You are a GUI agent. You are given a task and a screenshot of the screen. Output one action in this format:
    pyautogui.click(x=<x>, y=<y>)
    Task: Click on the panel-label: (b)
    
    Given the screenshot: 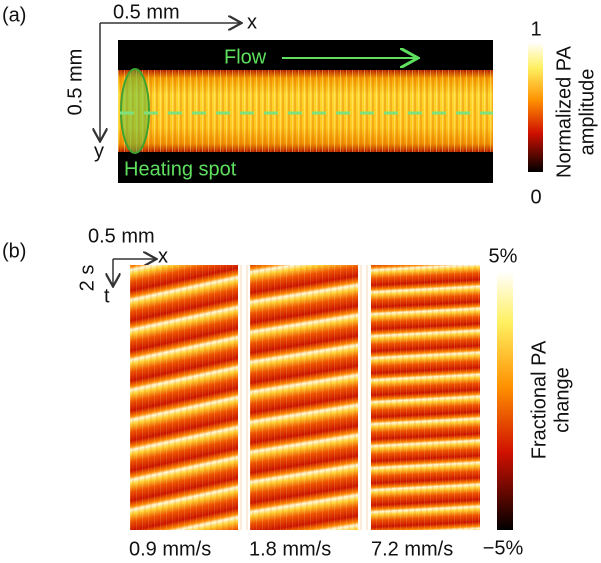 What is the action you would take?
    pyautogui.click(x=14, y=251)
    